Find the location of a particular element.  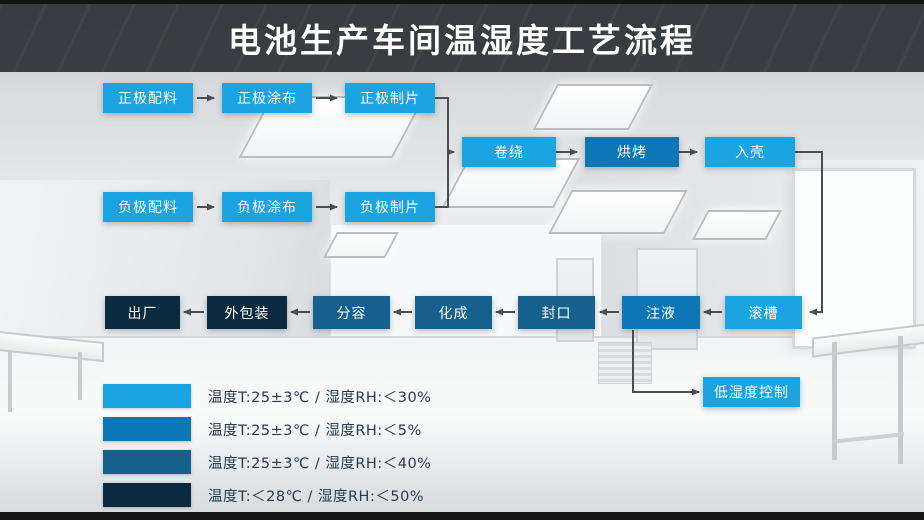

flow-node-cathode-sheeting: 正极制片 is located at coordinates (390, 98).